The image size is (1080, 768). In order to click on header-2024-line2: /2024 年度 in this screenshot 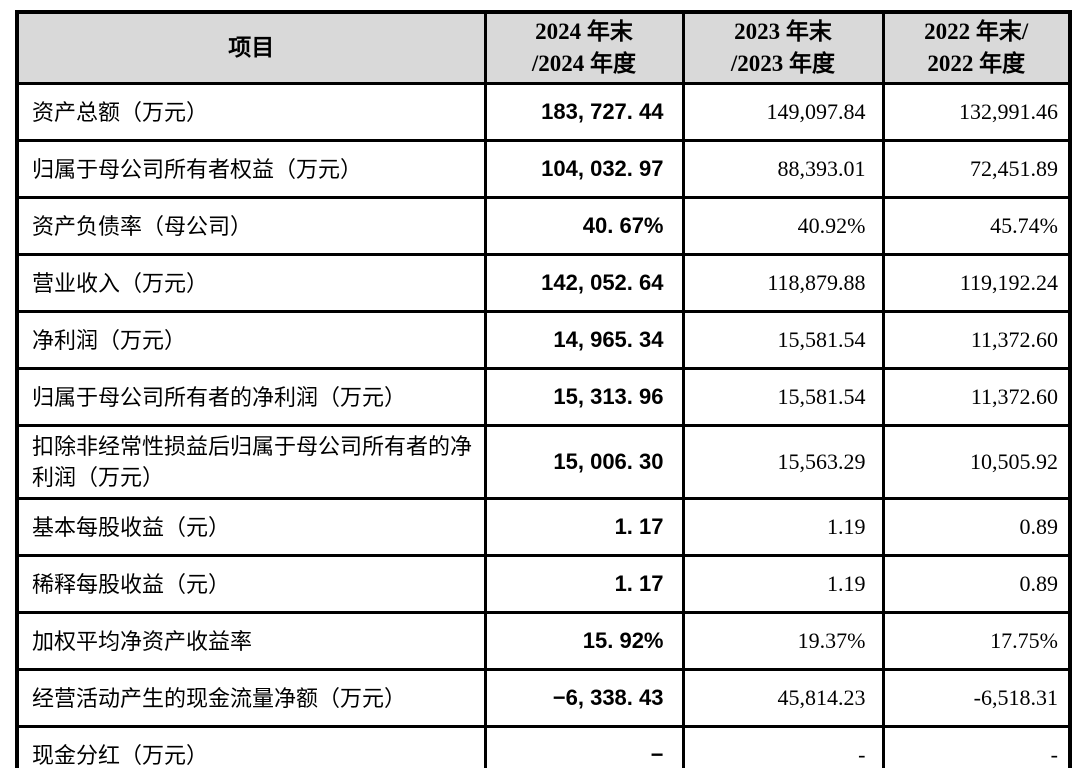, I will do `click(584, 63)`.